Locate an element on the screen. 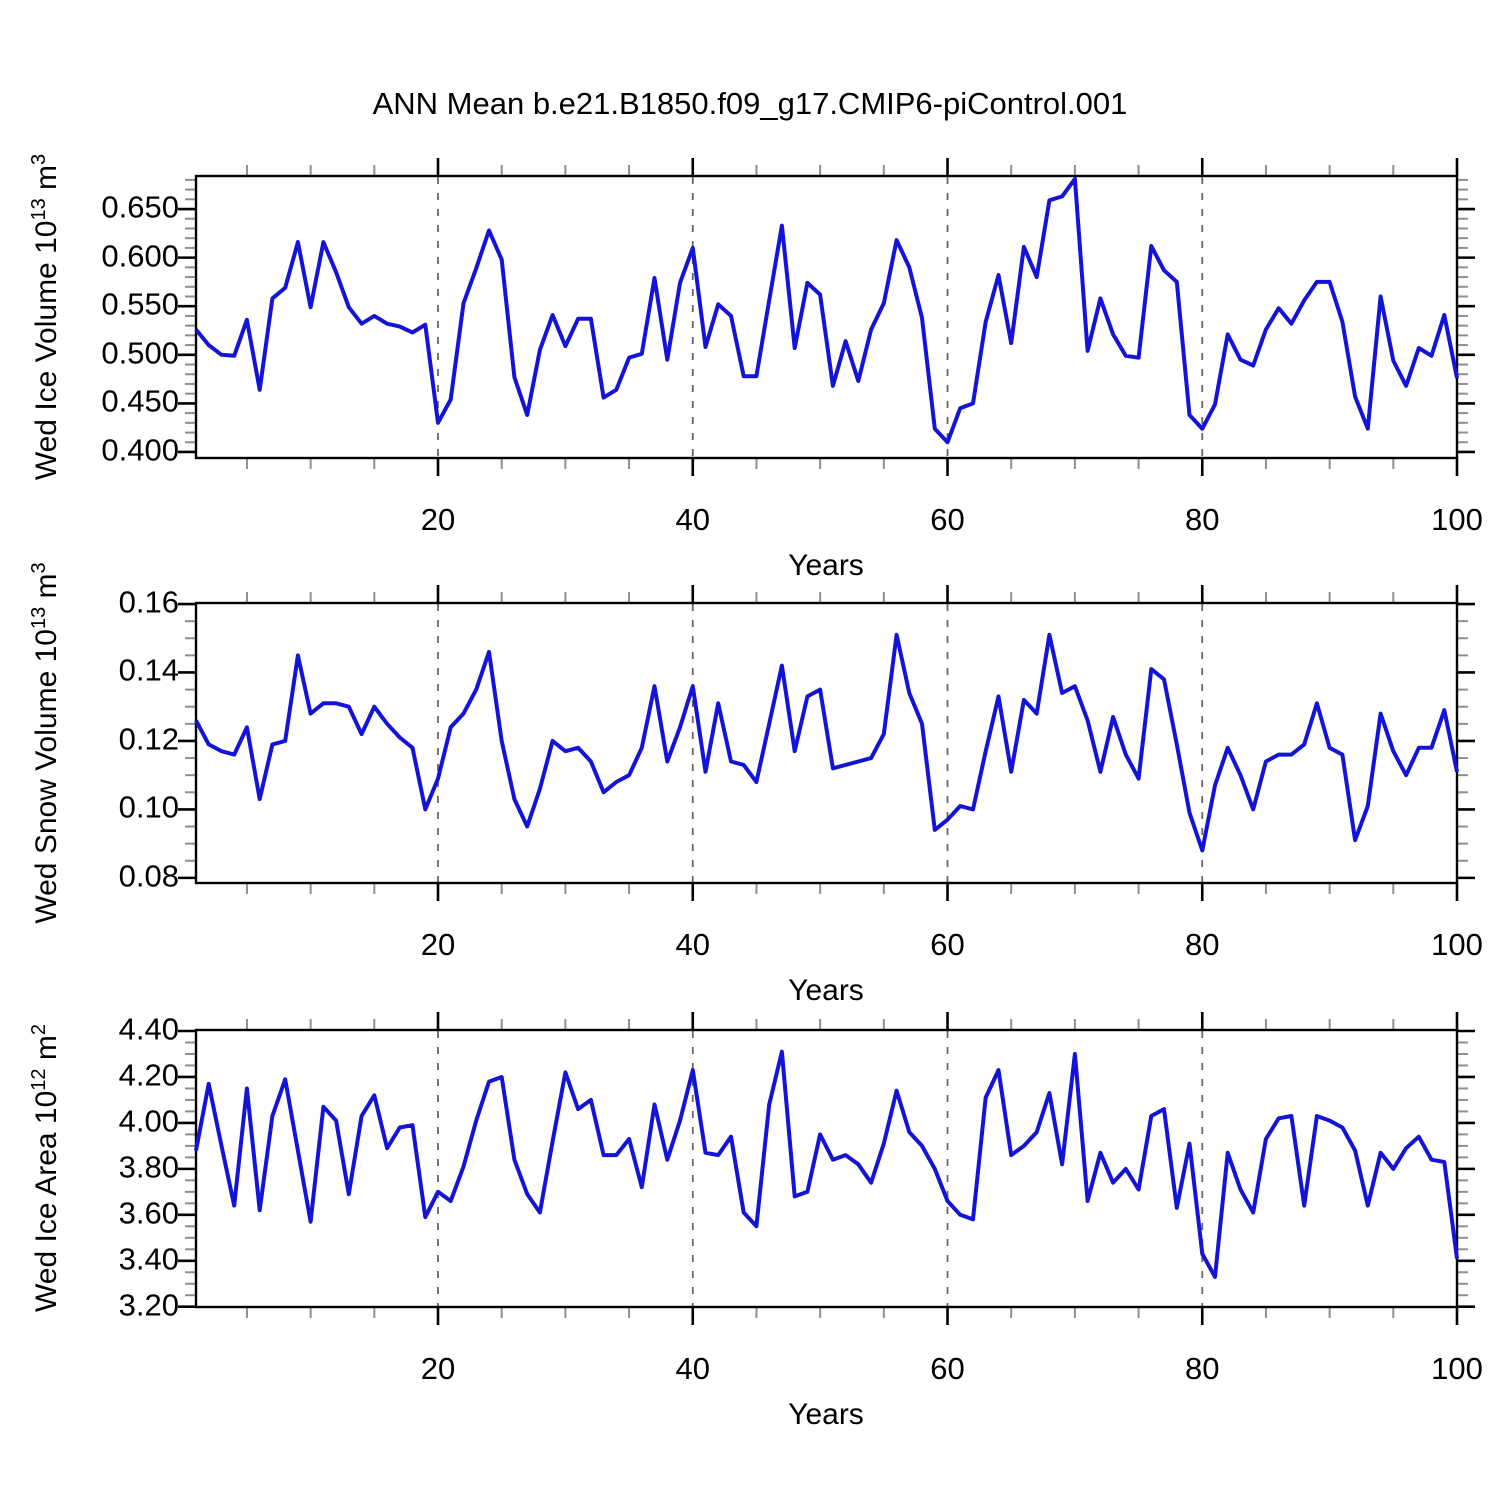 The height and width of the screenshot is (1500, 1500). y-tick-label: 0.550 is located at coordinates (140, 304).